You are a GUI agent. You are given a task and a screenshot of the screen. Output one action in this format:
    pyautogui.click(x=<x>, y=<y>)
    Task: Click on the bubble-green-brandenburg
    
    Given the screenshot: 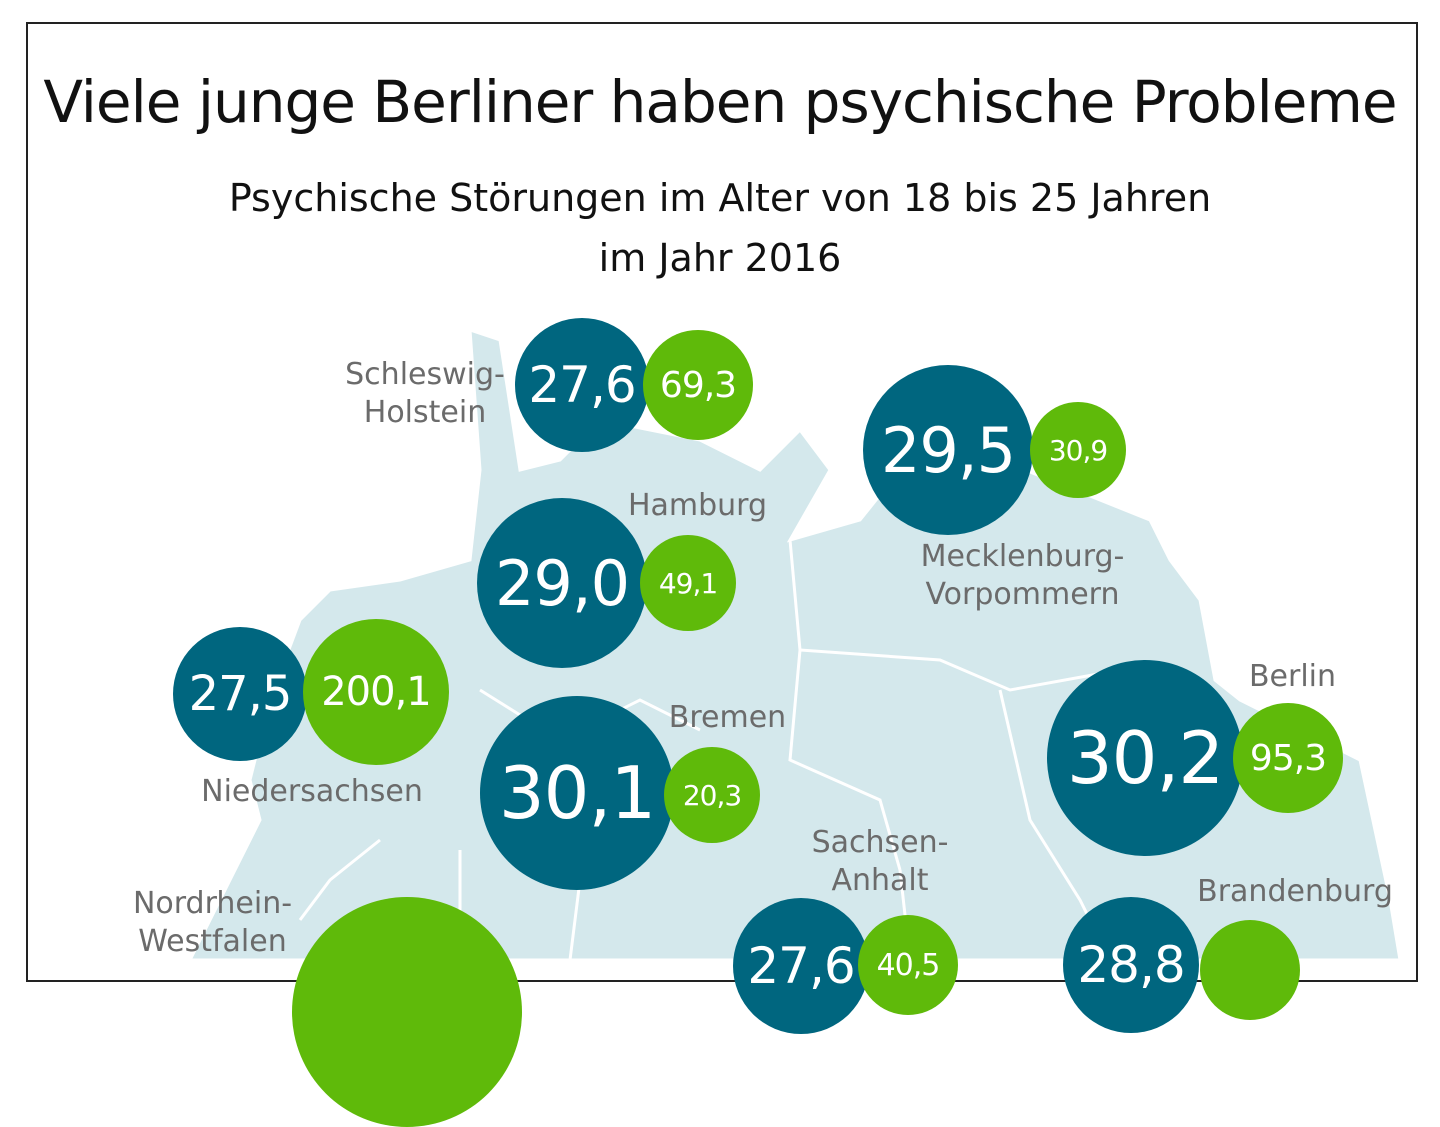 What is the action you would take?
    pyautogui.click(x=1250, y=970)
    